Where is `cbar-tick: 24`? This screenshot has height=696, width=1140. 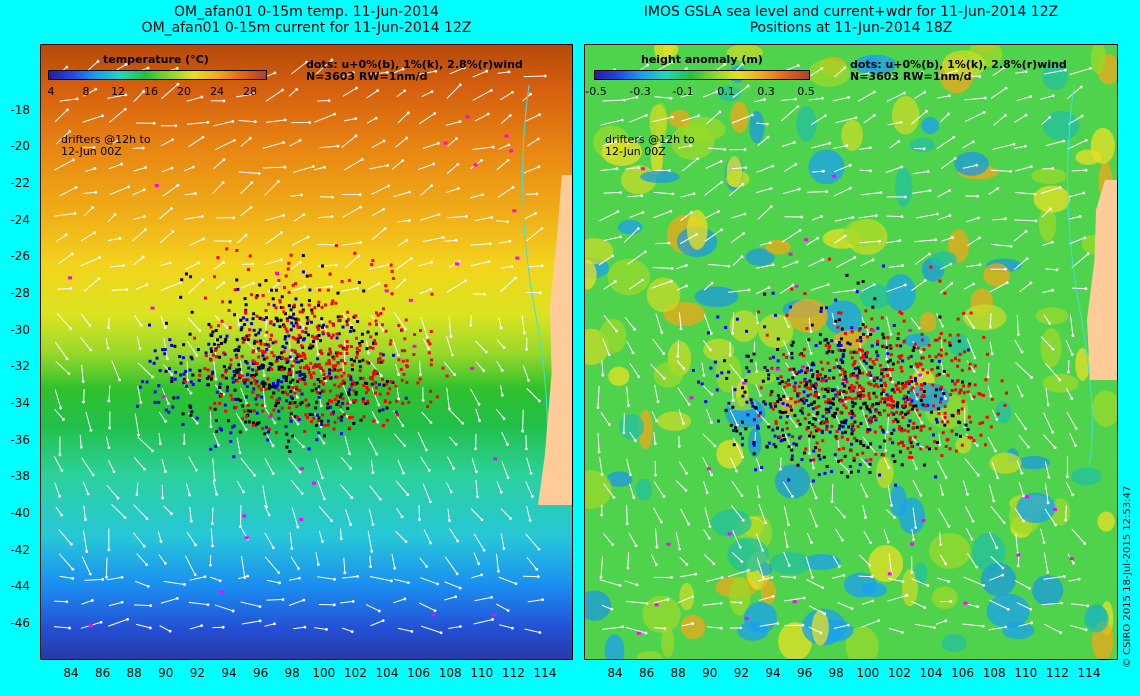
cbar-tick: 24 is located at coordinates (217, 91).